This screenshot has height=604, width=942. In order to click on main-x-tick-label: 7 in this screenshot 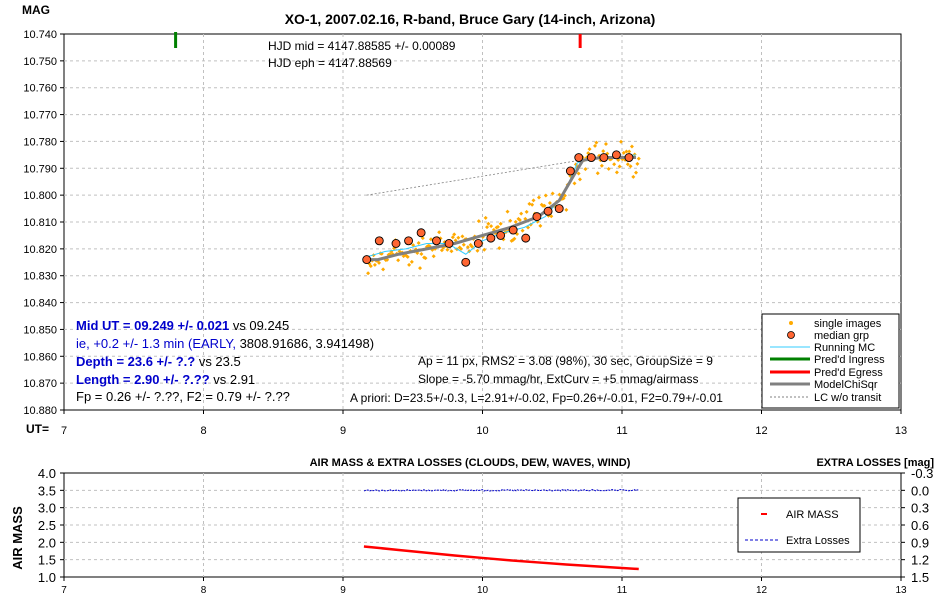, I will do `click(64, 431)`.